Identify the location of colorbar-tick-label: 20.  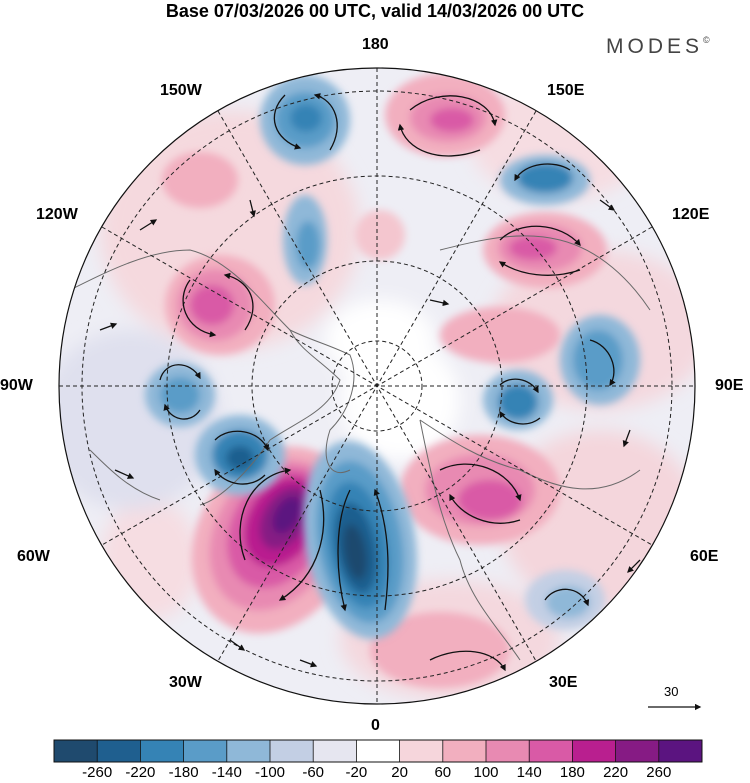
(399, 772).